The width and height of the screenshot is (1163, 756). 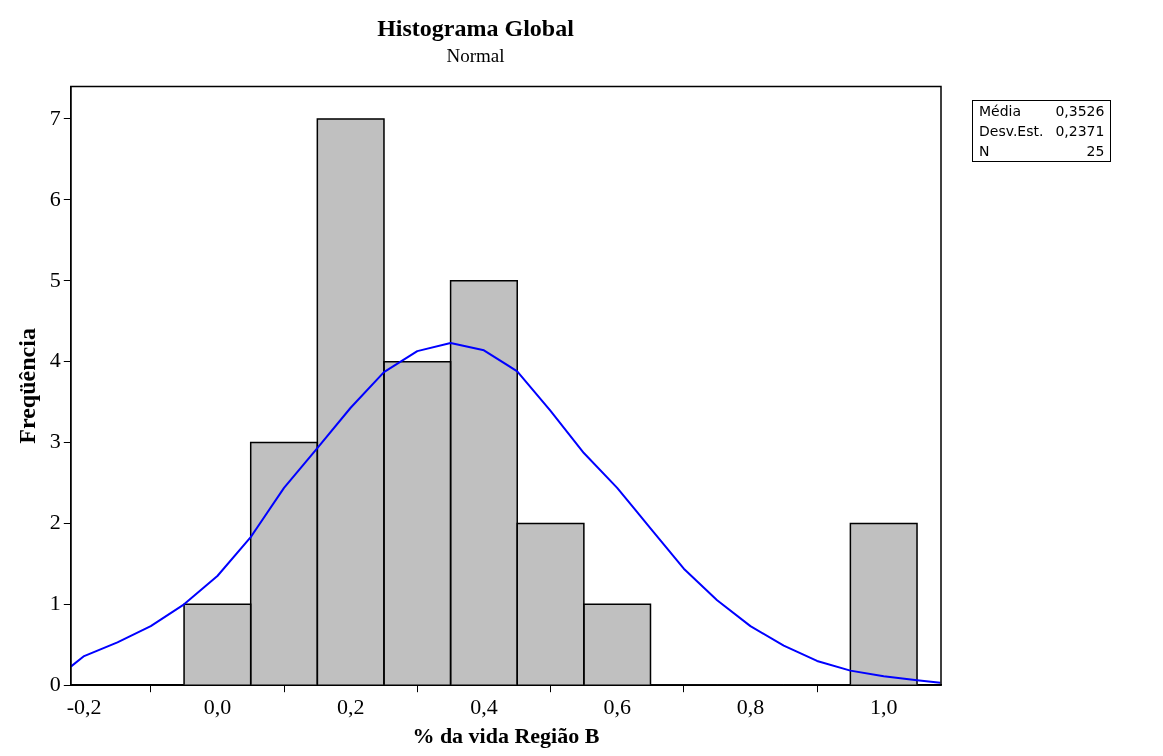 What do you see at coordinates (84, 707) in the screenshot?
I see `x-tick-label: -0,2` at bounding box center [84, 707].